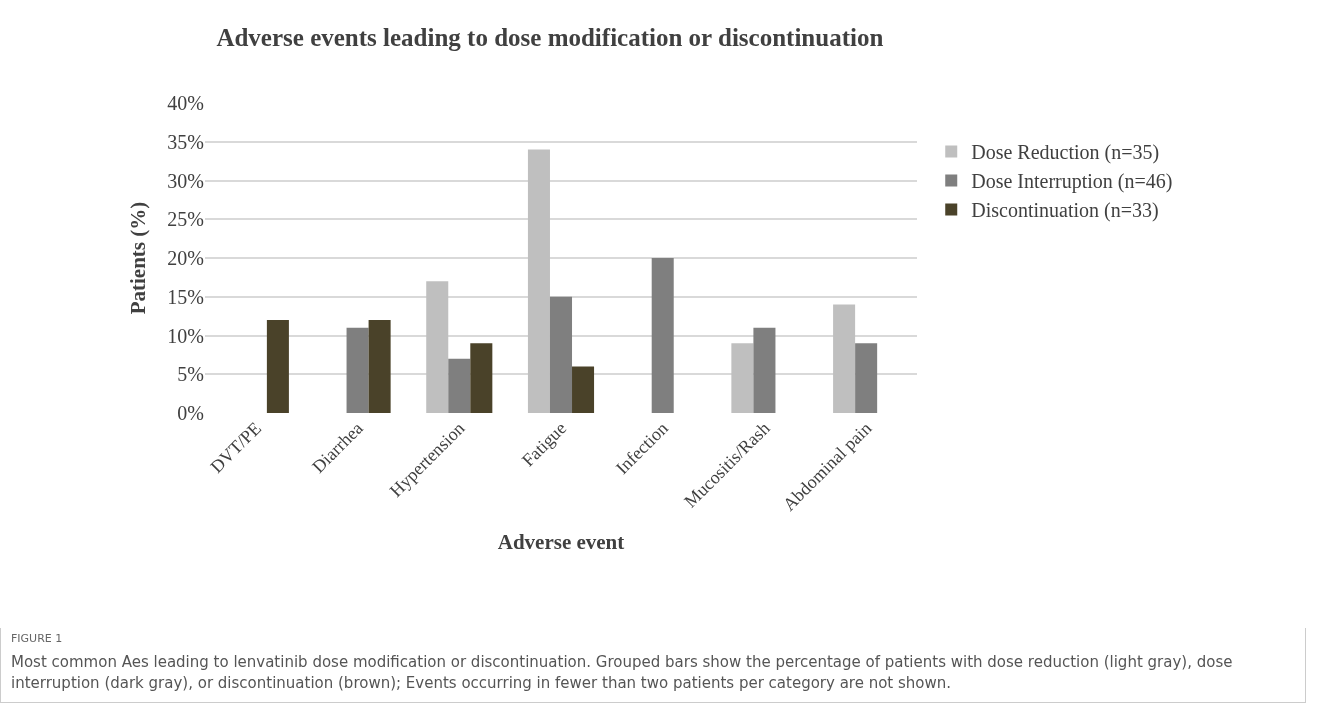 The height and width of the screenshot is (713, 1325). Describe the element at coordinates (185, 258) in the screenshot. I see `y-tick-label: 20%` at that location.